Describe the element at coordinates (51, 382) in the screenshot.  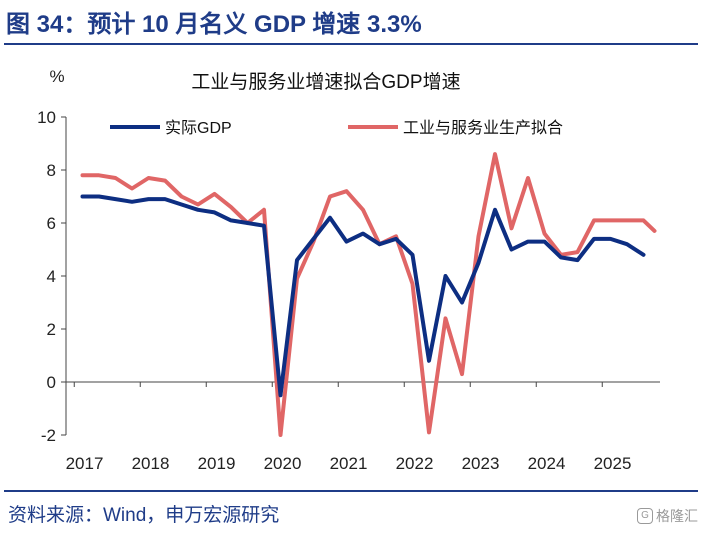
I see `y-tick-label: 0` at that location.